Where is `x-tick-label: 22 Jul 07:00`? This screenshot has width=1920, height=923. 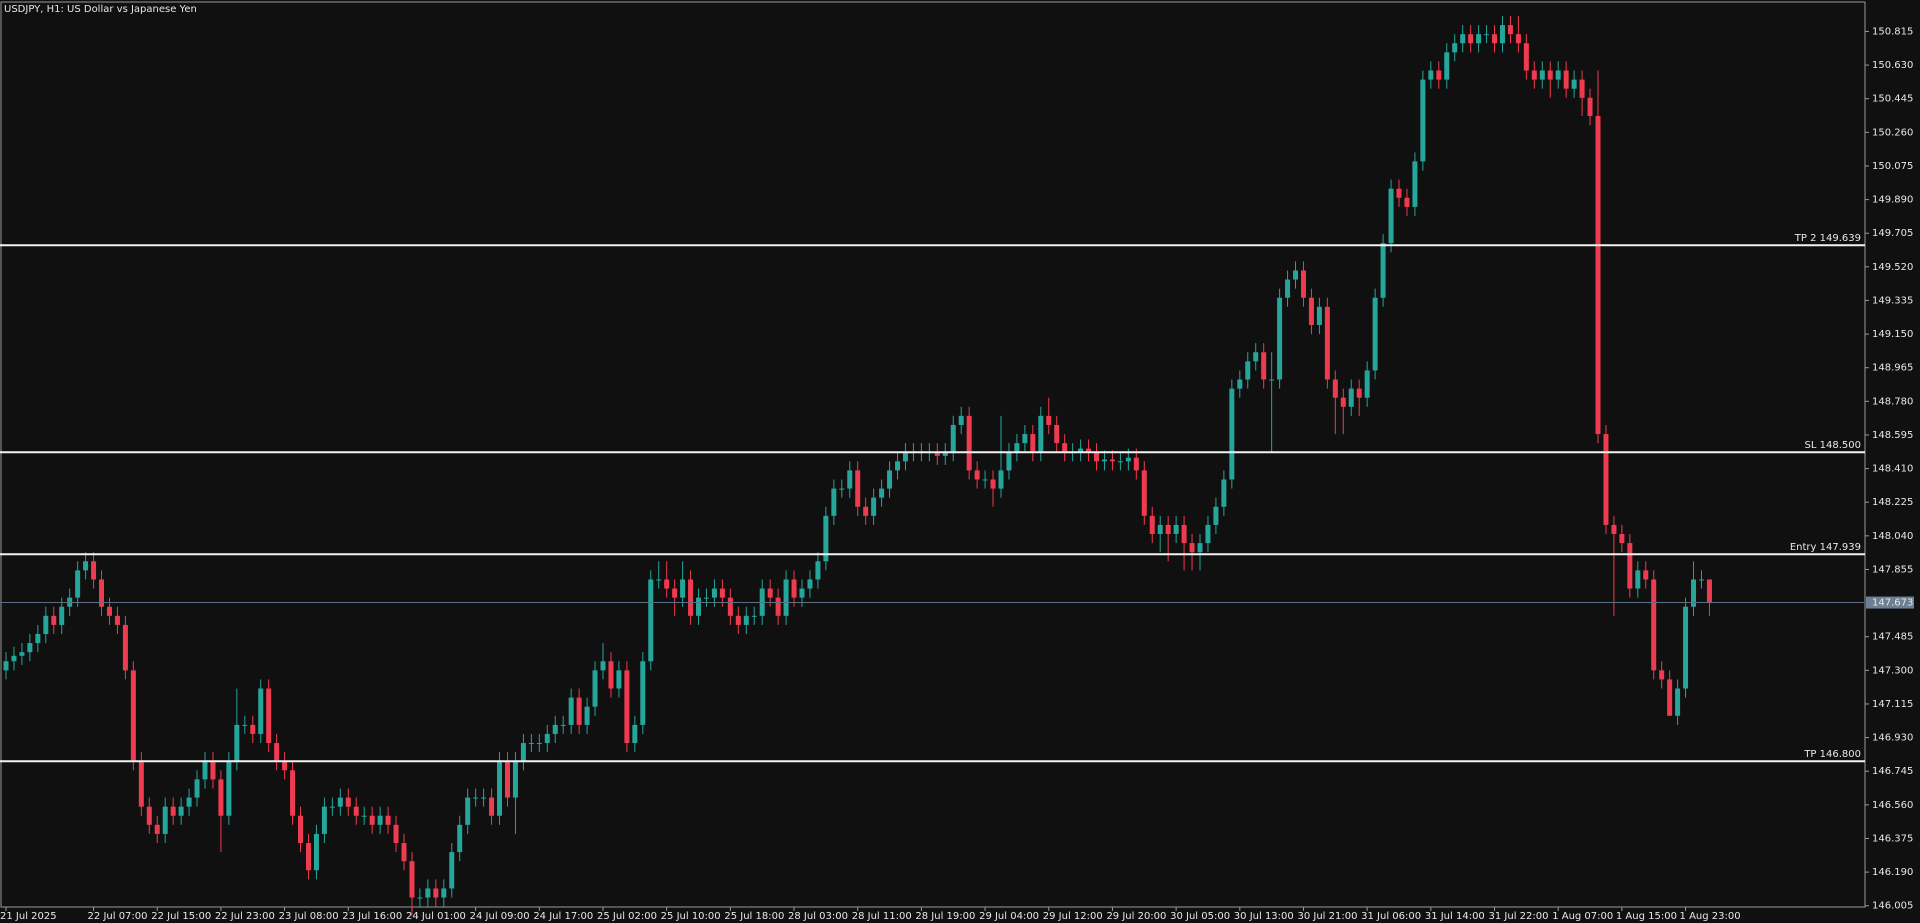 x-tick-label: 22 Jul 07:00 is located at coordinates (118, 916).